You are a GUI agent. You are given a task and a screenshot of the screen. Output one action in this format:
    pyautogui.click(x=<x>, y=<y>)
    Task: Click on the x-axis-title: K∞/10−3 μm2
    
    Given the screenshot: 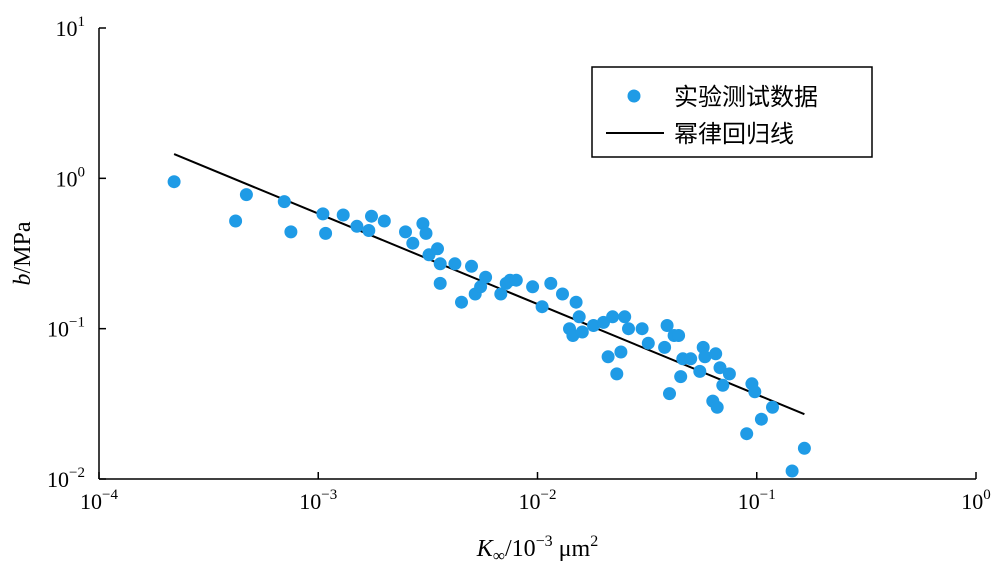 What is the action you would take?
    pyautogui.click(x=537, y=549)
    